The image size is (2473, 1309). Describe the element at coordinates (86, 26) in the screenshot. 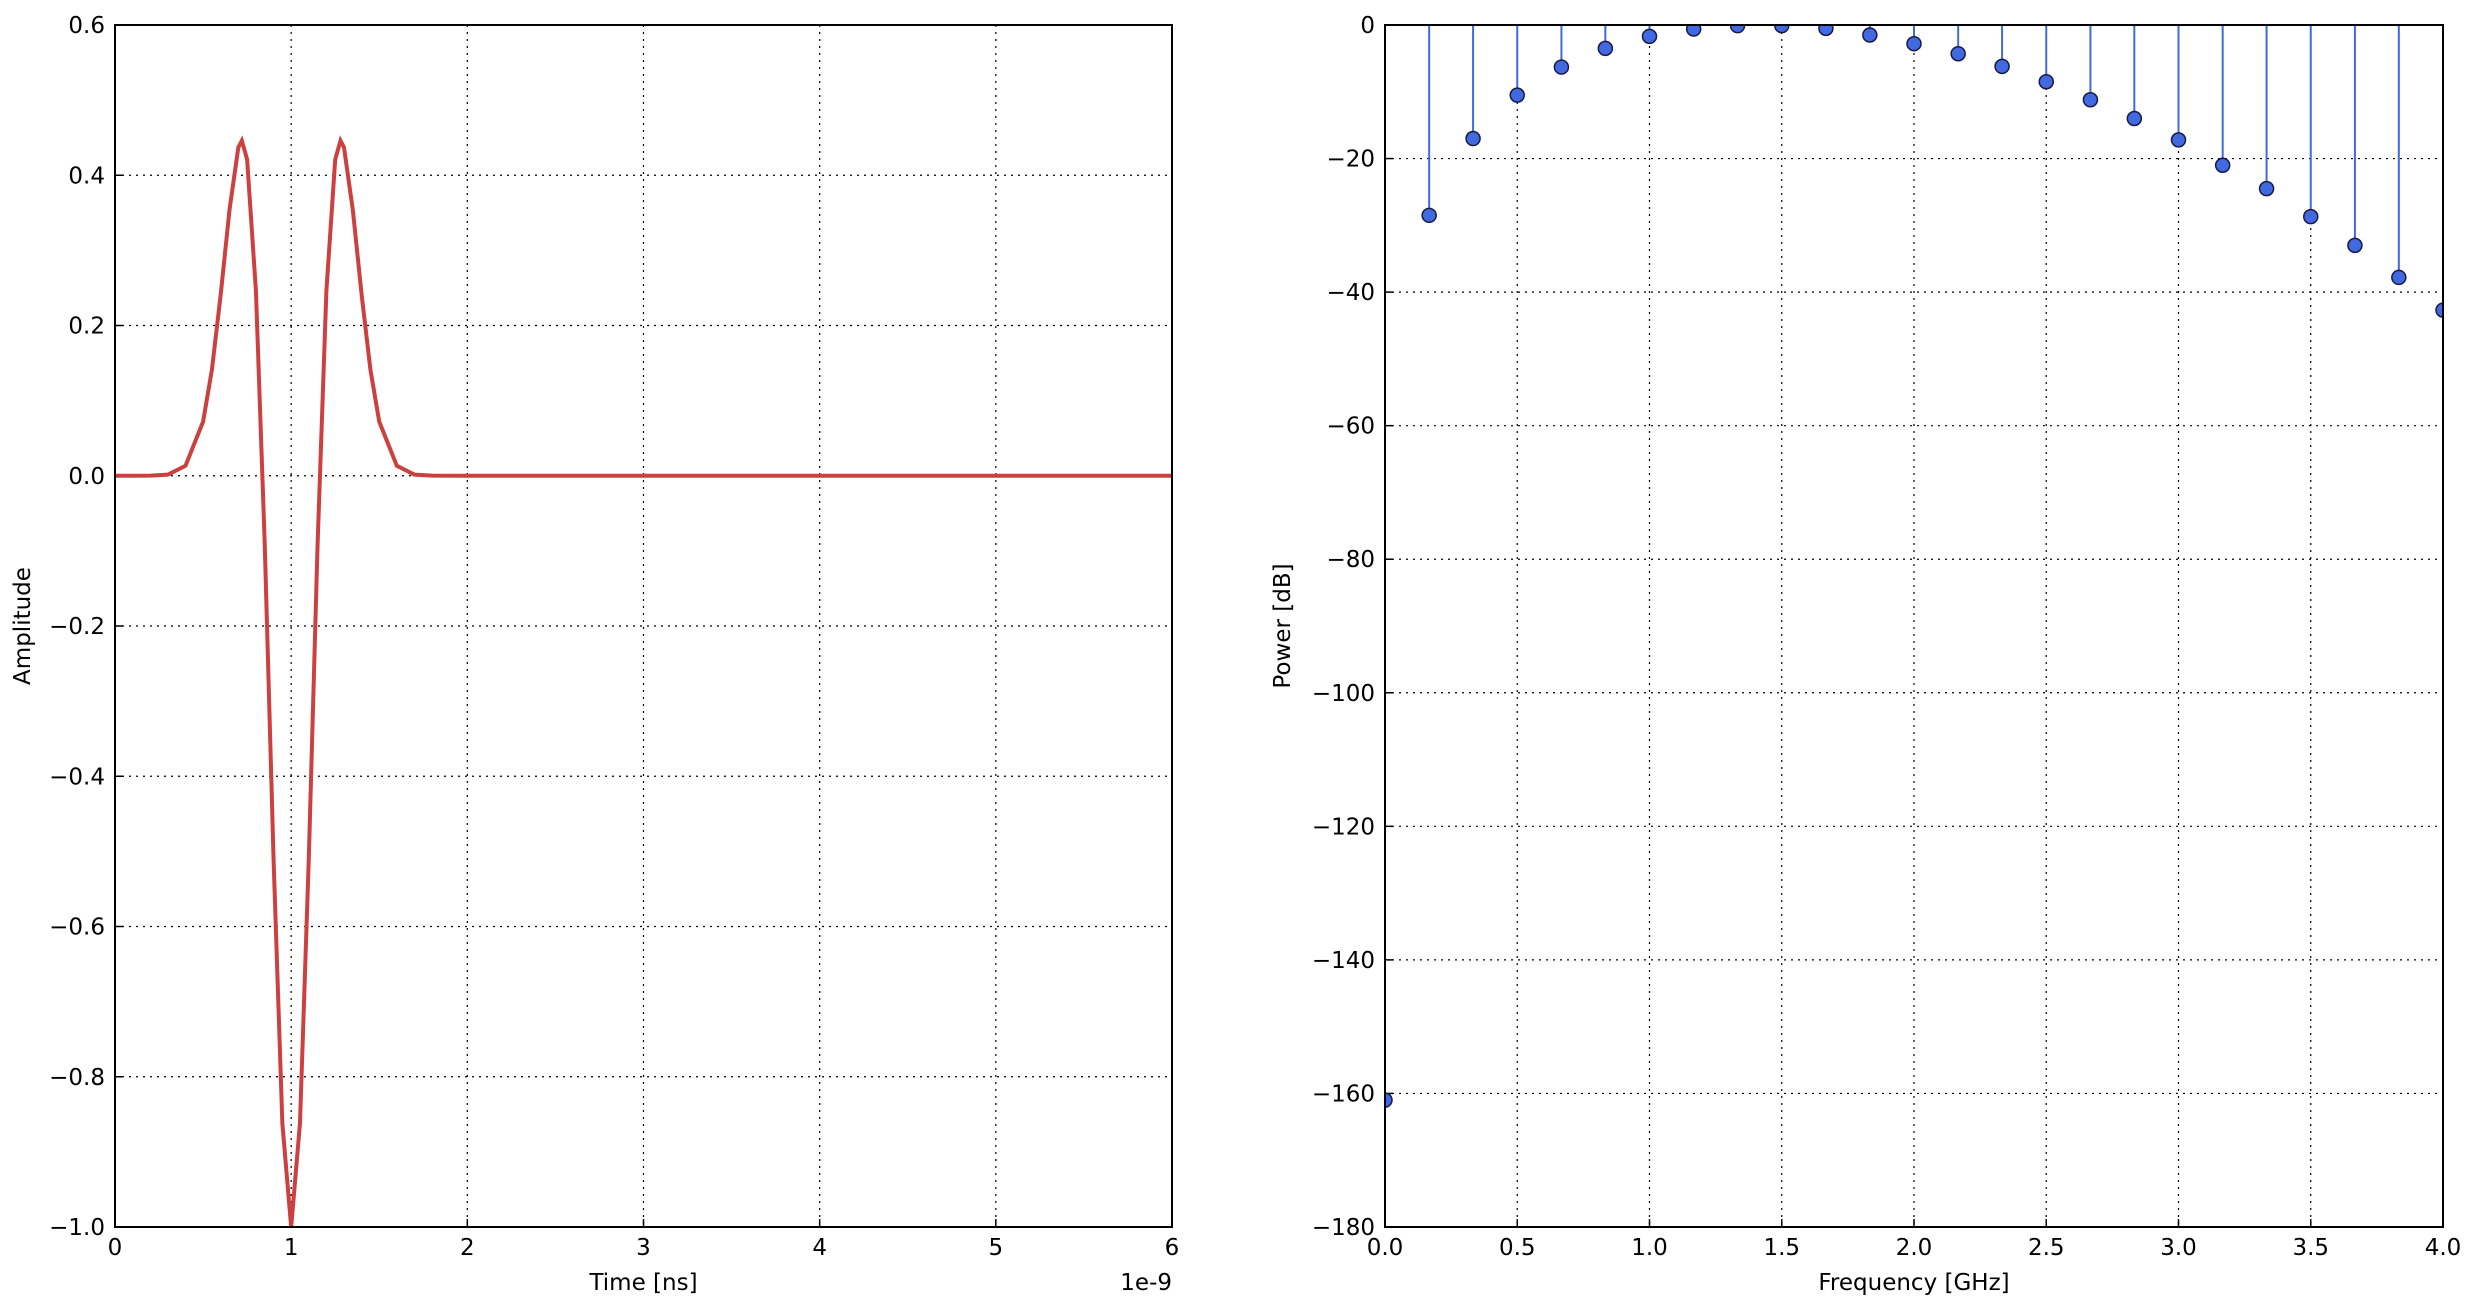

I see `y-tick-label: 0.6` at that location.